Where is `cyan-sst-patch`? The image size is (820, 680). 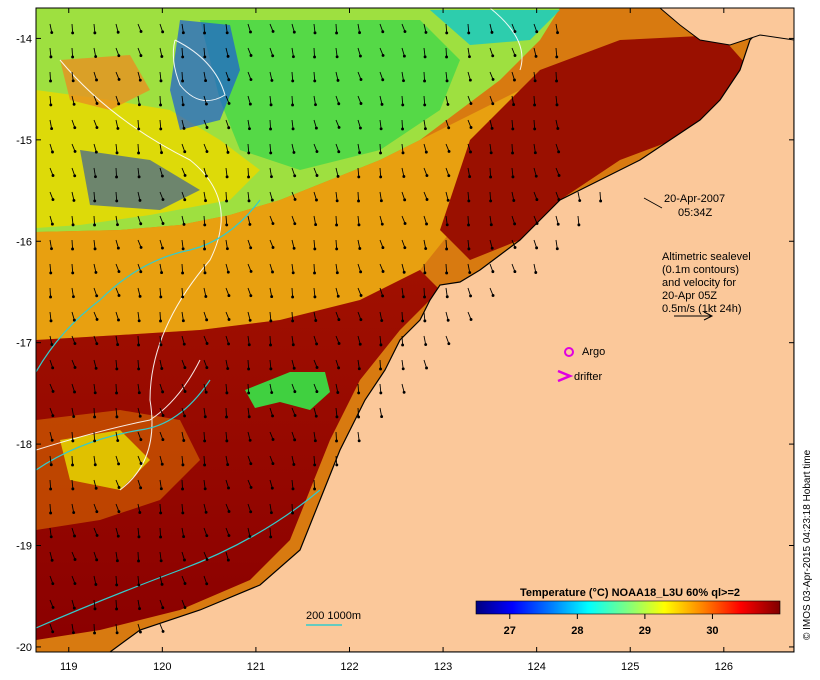
cyan-sst-patch is located at coordinates (495, 27).